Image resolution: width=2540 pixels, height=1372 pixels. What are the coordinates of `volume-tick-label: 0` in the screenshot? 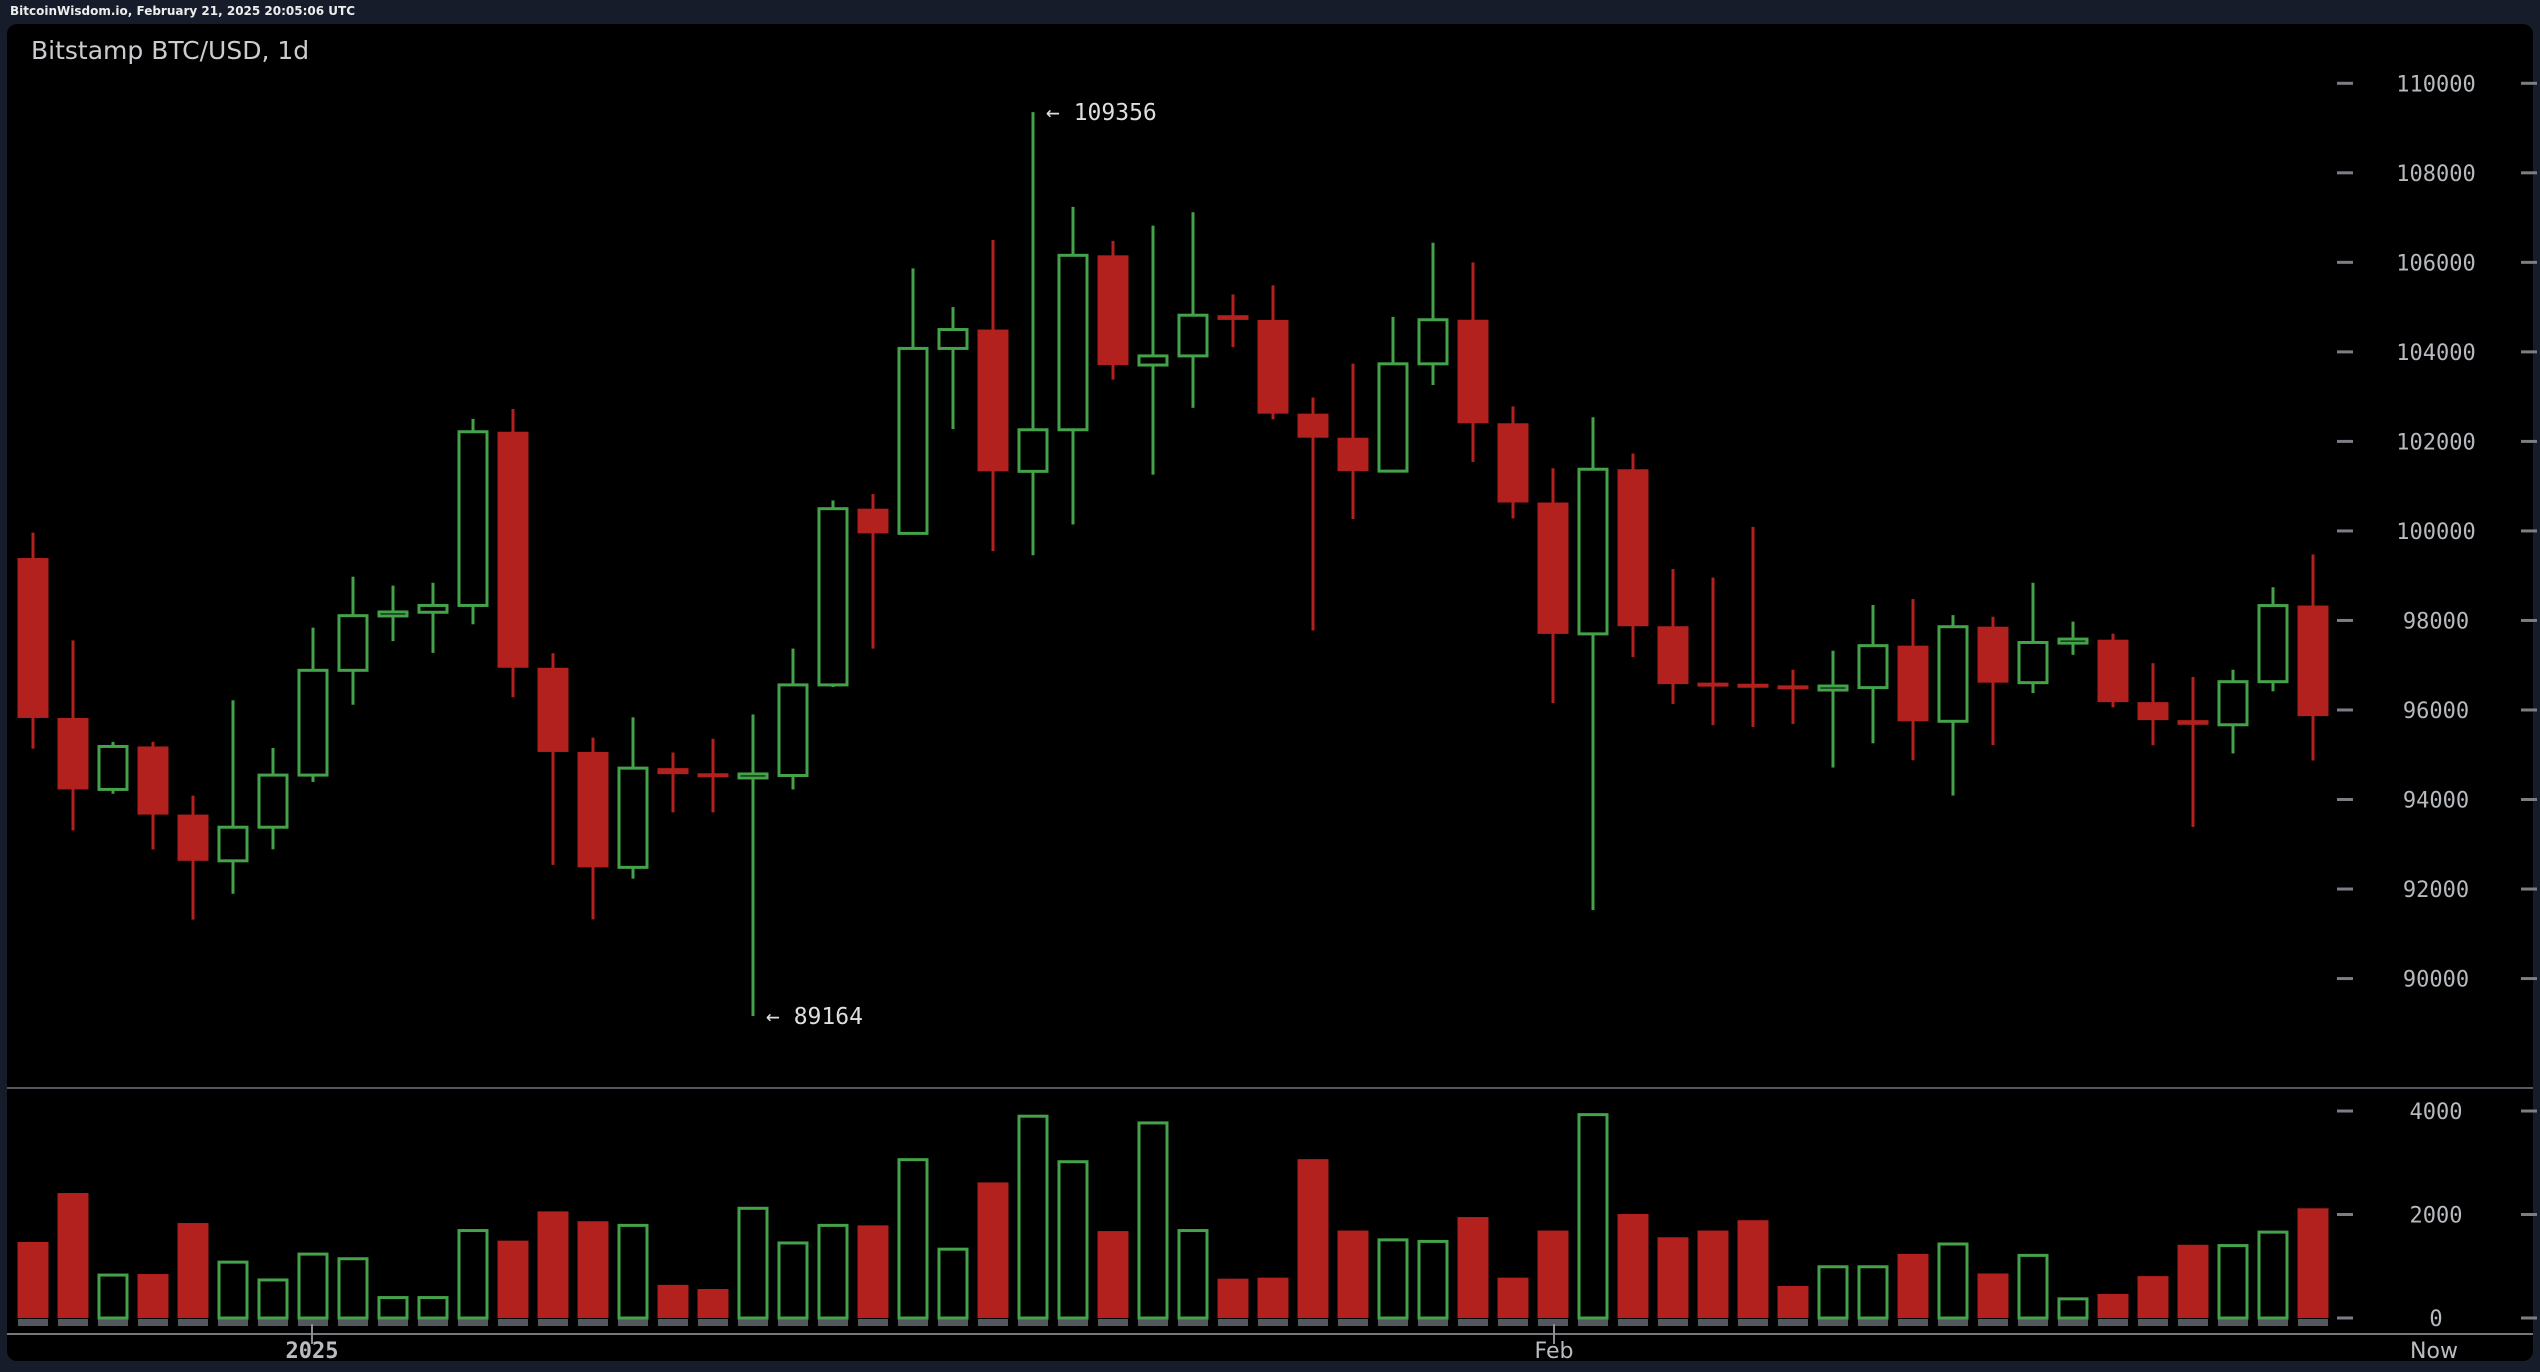 It's located at (2435, 1319).